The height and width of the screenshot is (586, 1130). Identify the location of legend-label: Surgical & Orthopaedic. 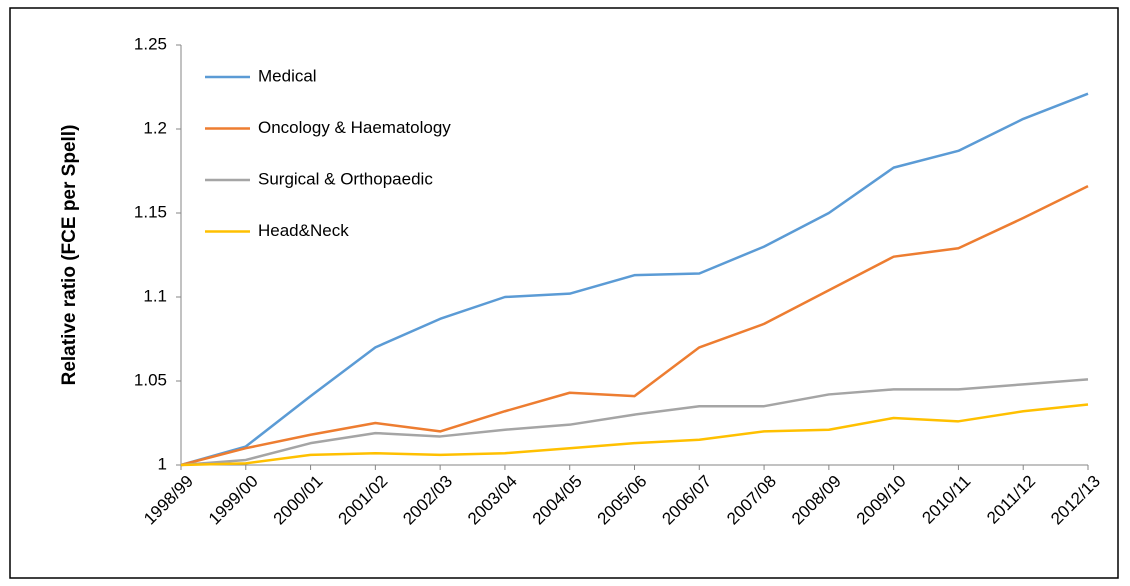
(345, 178).